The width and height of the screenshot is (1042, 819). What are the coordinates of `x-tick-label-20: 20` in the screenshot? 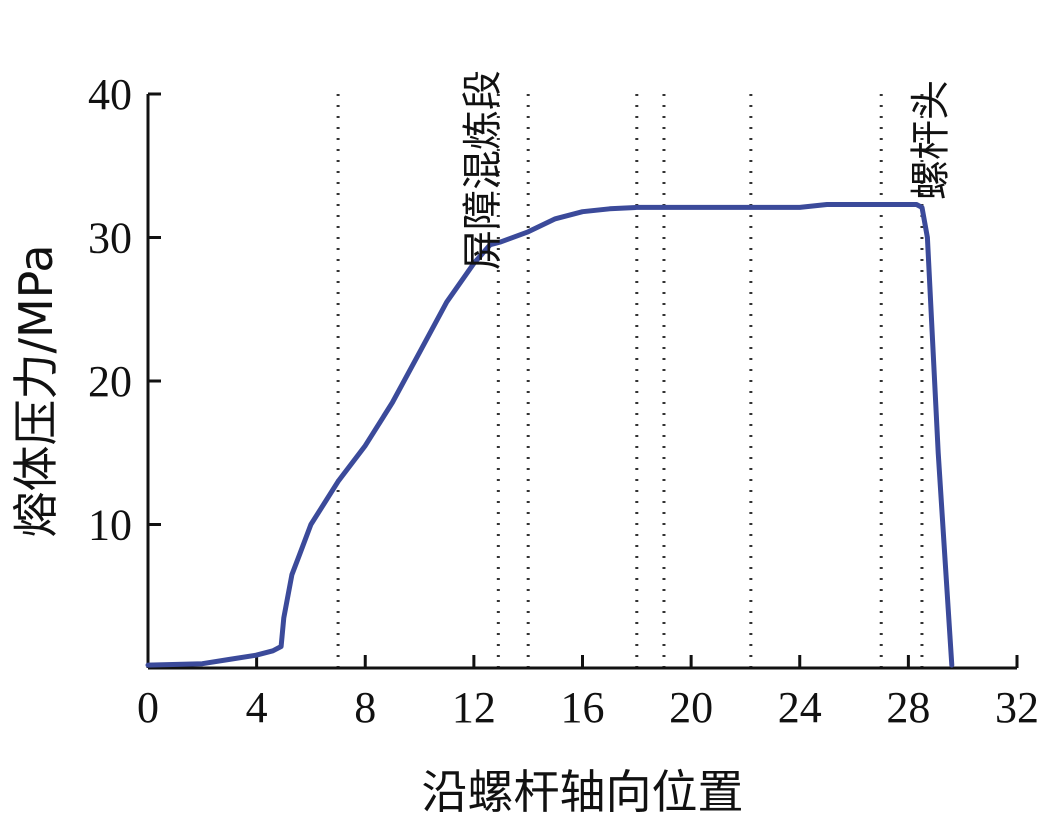 It's located at (691, 707).